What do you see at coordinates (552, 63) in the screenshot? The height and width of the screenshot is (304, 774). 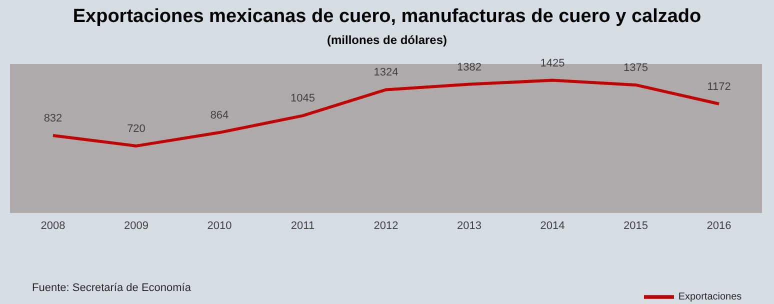 I see `data-label: 1425` at bounding box center [552, 63].